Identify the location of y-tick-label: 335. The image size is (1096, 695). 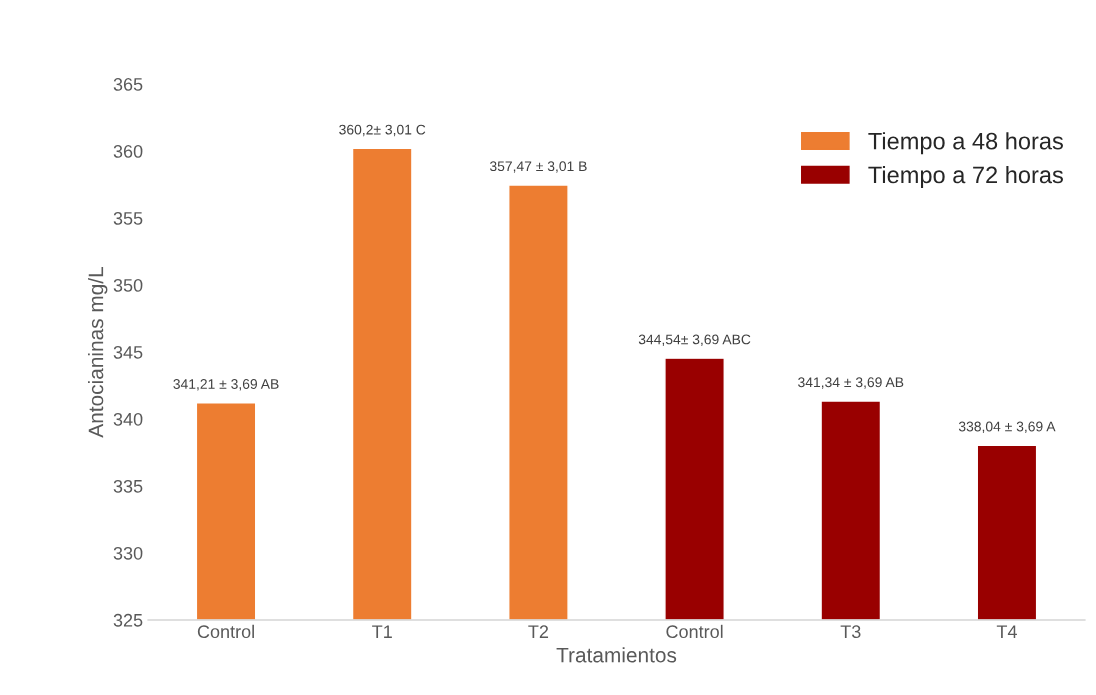
(128, 486).